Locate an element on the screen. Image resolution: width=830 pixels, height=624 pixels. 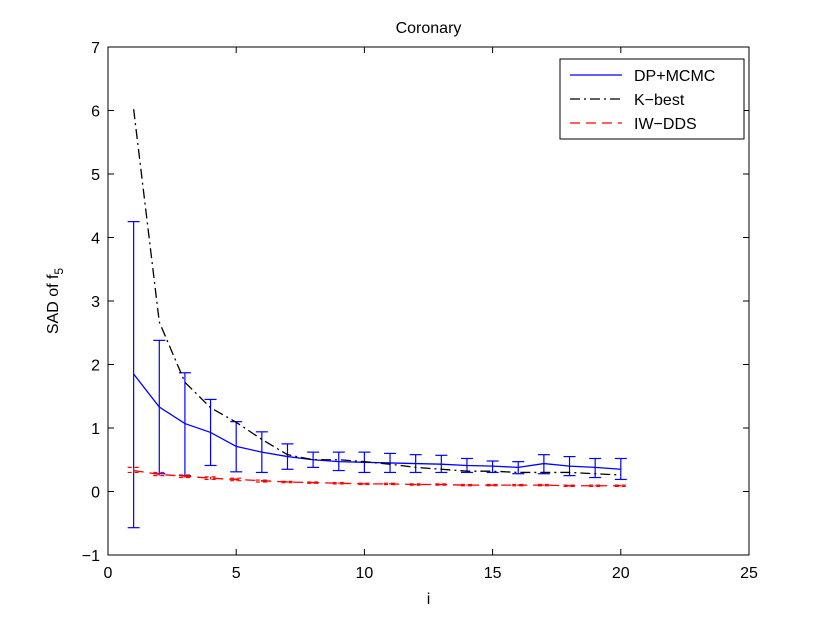
x-tick-label: 0 is located at coordinates (108, 573).